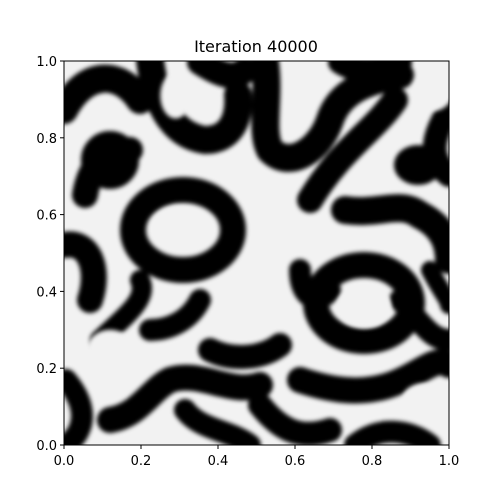 Image resolution: width=500 pixels, height=500 pixels. What do you see at coordinates (46, 139) in the screenshot?
I see `y-tick-label: 0.8` at bounding box center [46, 139].